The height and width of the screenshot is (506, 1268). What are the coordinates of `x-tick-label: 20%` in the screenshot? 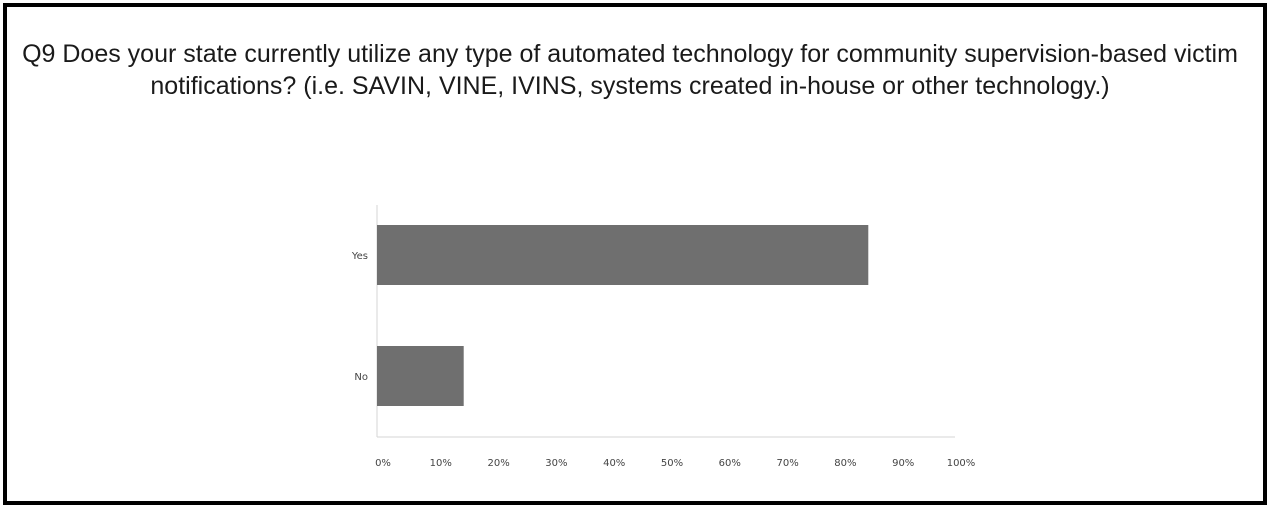 It's located at (498, 463).